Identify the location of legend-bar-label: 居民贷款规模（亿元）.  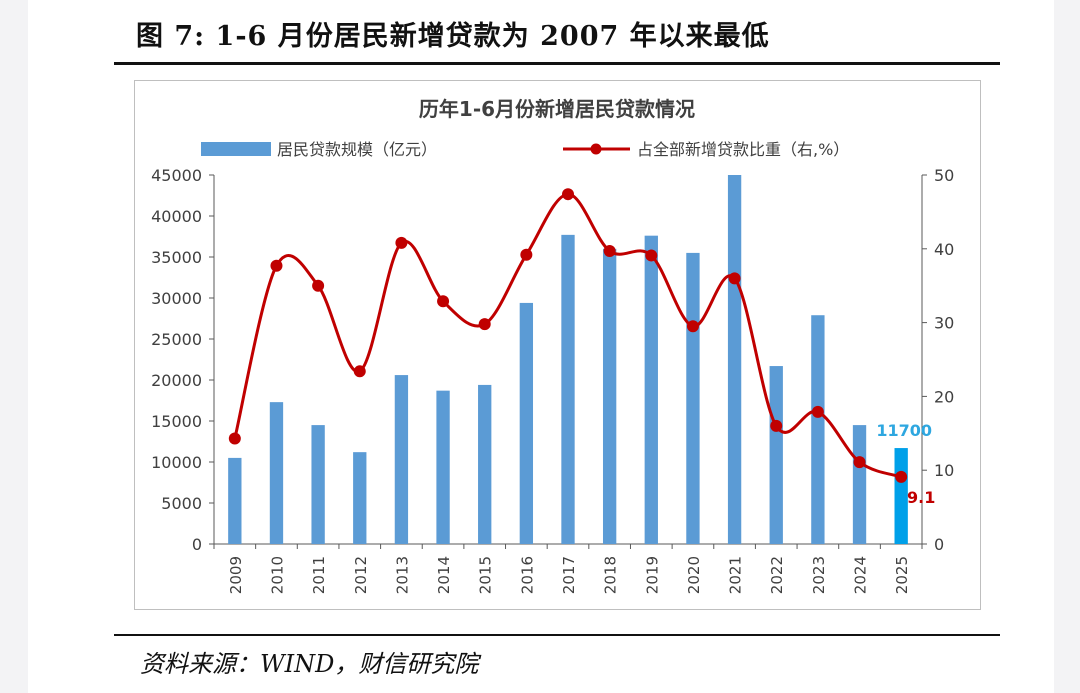
(357, 149).